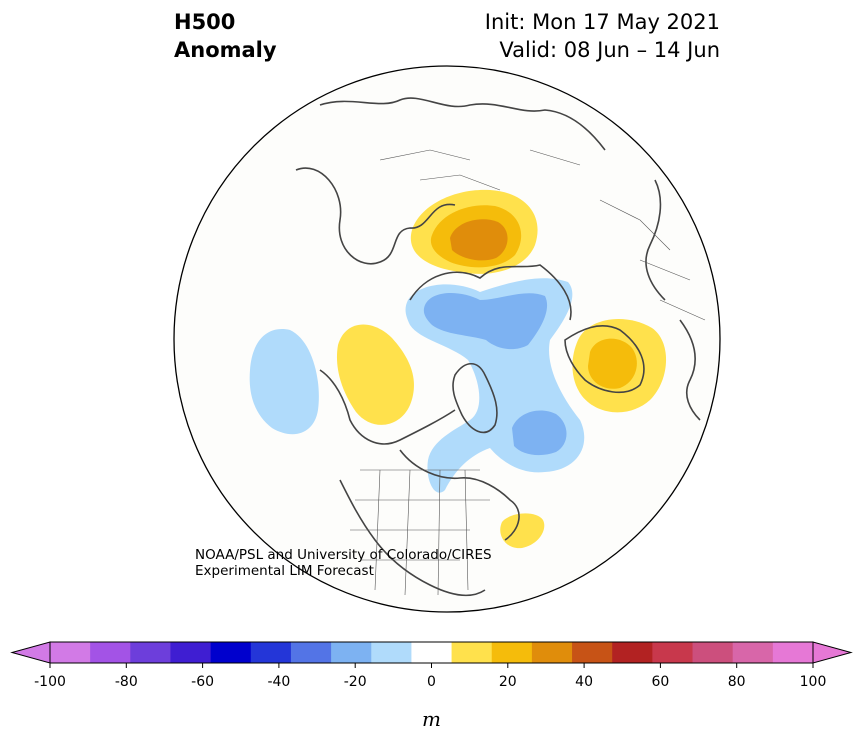 Image resolution: width=863 pixels, height=732 pixels. Describe the element at coordinates (225, 36) in the screenshot. I see `map-title: H500 Anomaly` at that location.